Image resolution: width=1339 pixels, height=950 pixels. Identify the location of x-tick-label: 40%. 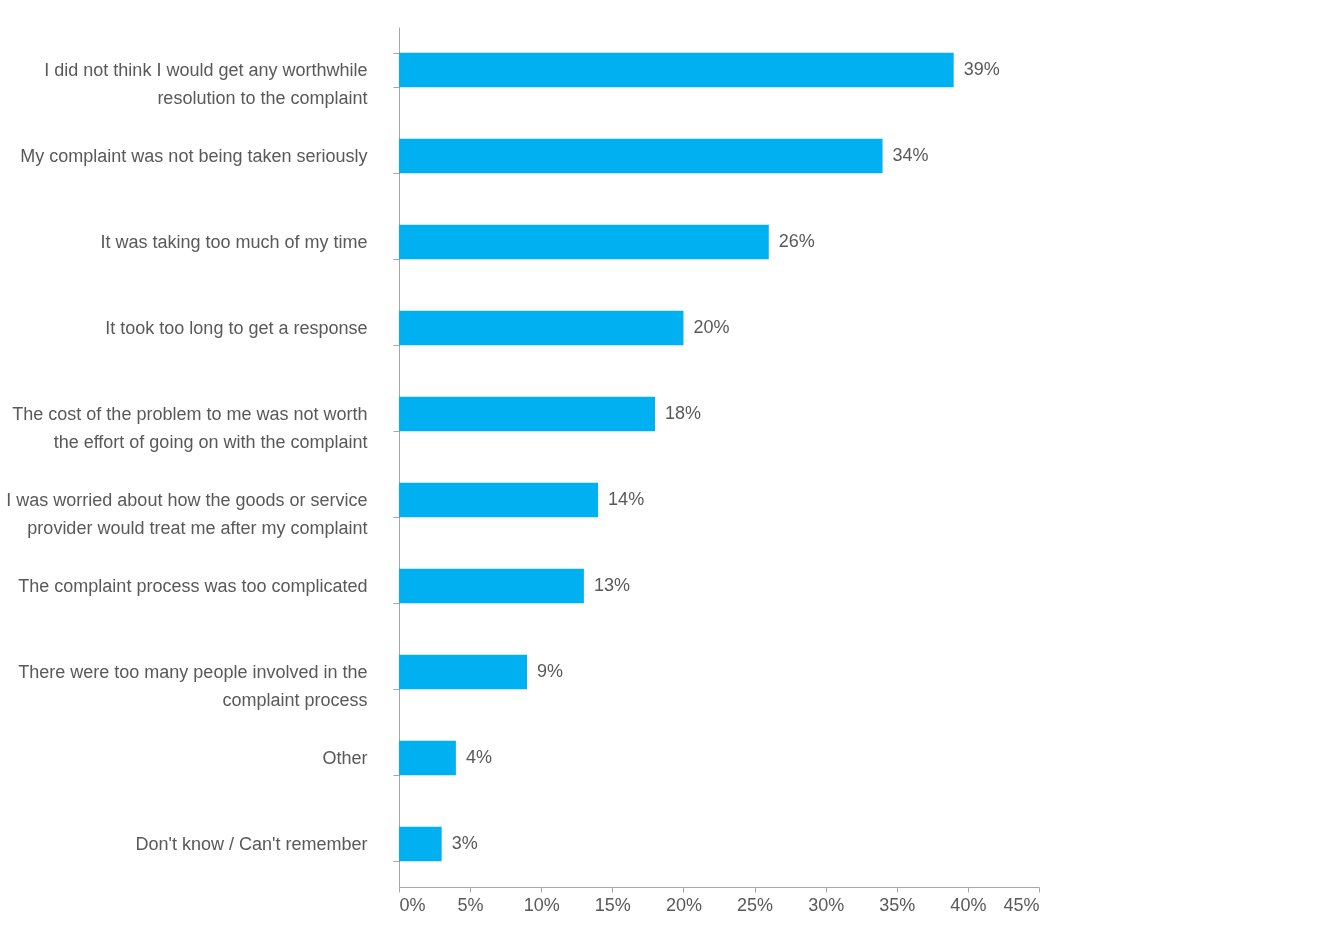
(968, 904).